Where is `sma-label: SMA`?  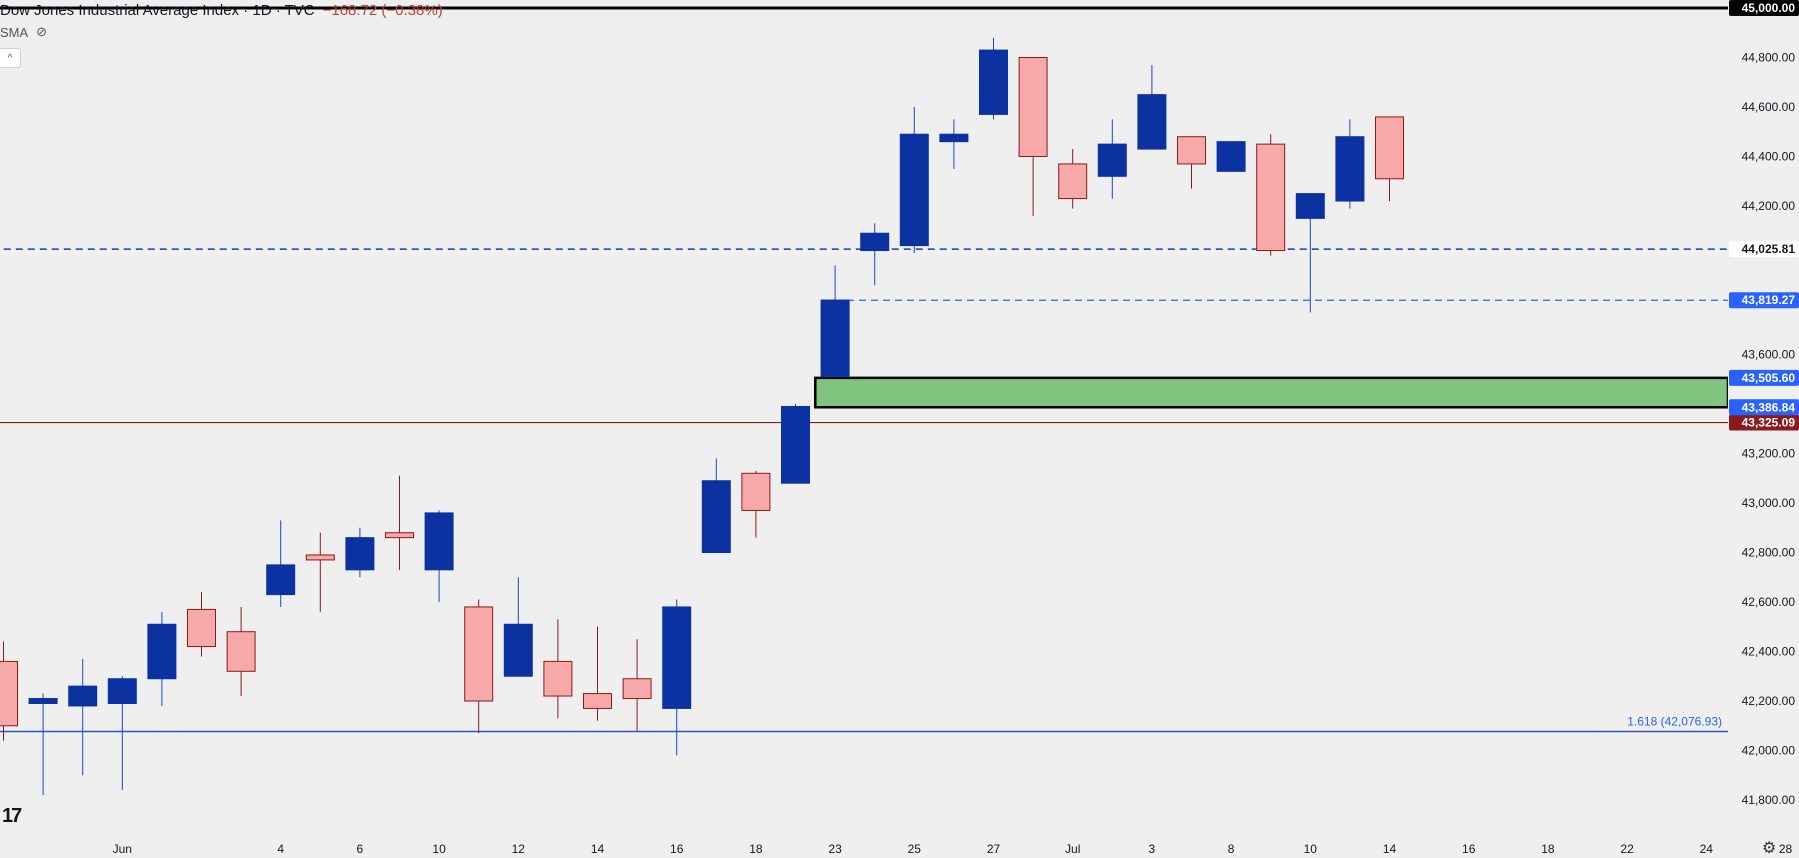
sma-label: SMA is located at coordinates (14, 32).